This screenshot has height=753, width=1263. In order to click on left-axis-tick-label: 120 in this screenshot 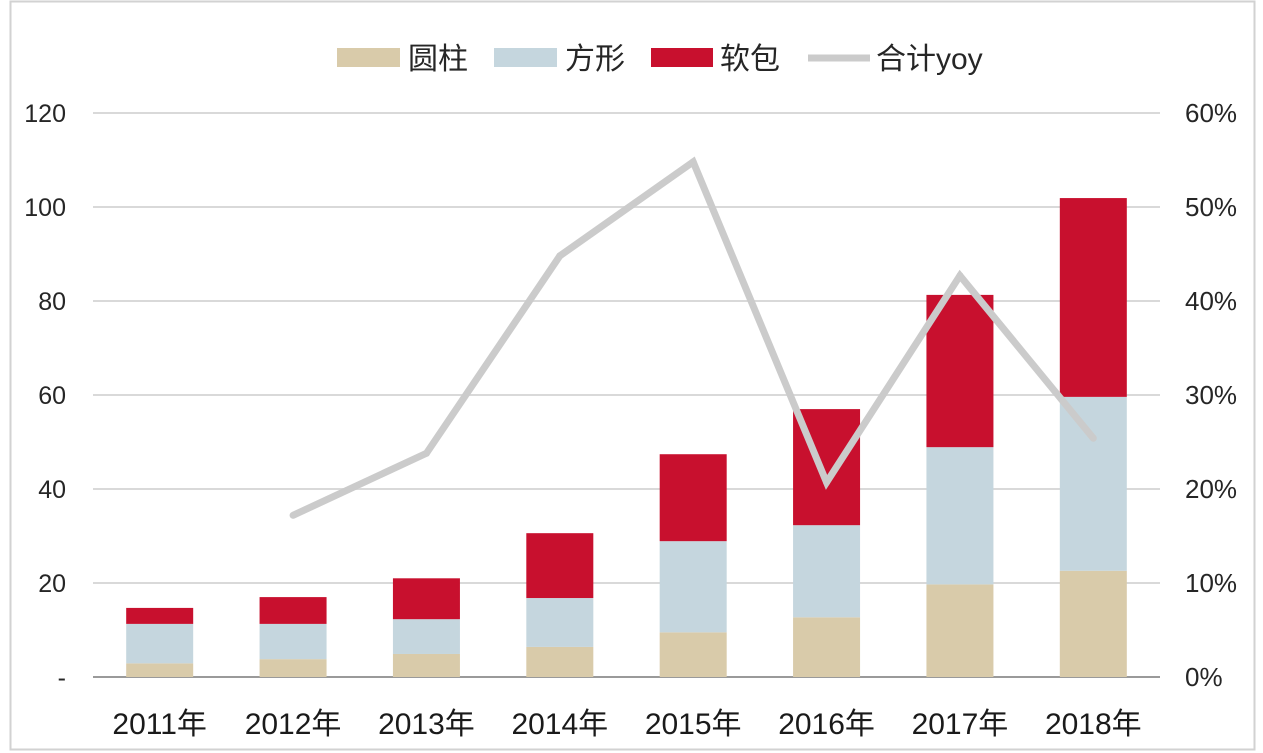, I will do `click(45, 114)`.